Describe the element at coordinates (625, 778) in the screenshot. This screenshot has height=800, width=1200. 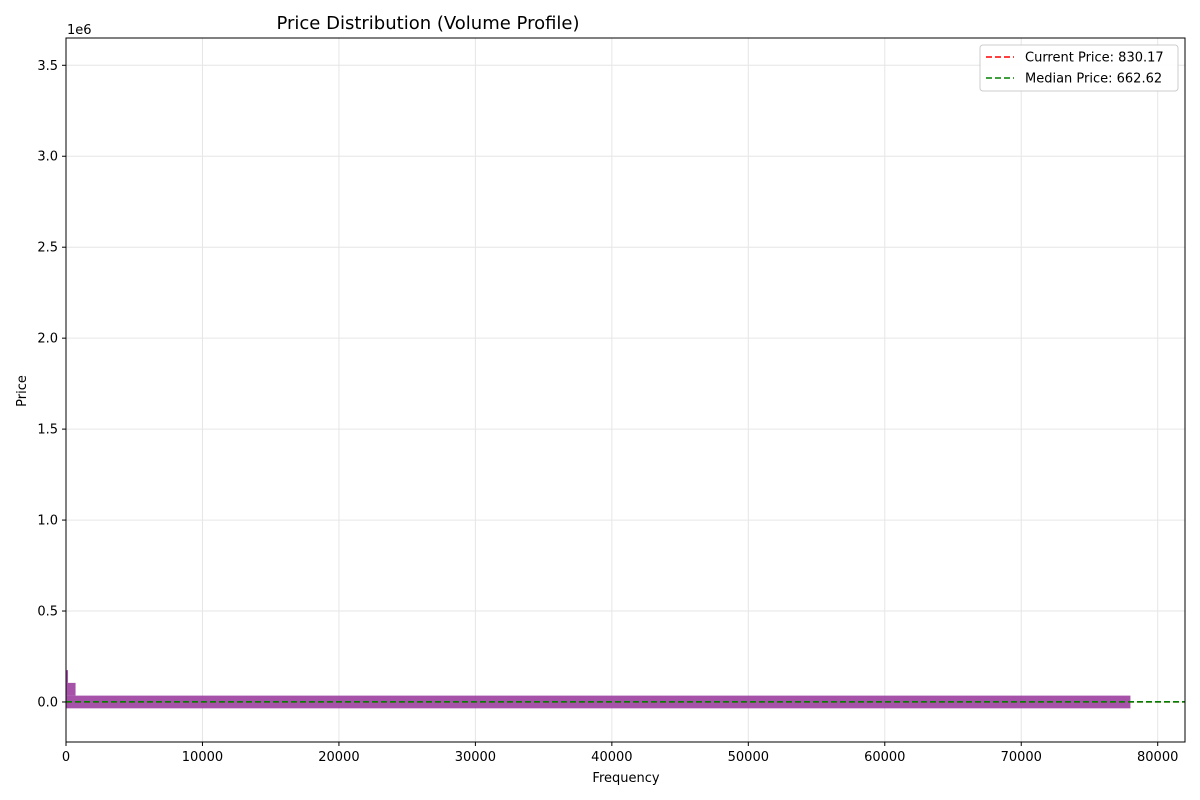
I see `x-axis-label: Frequency` at that location.